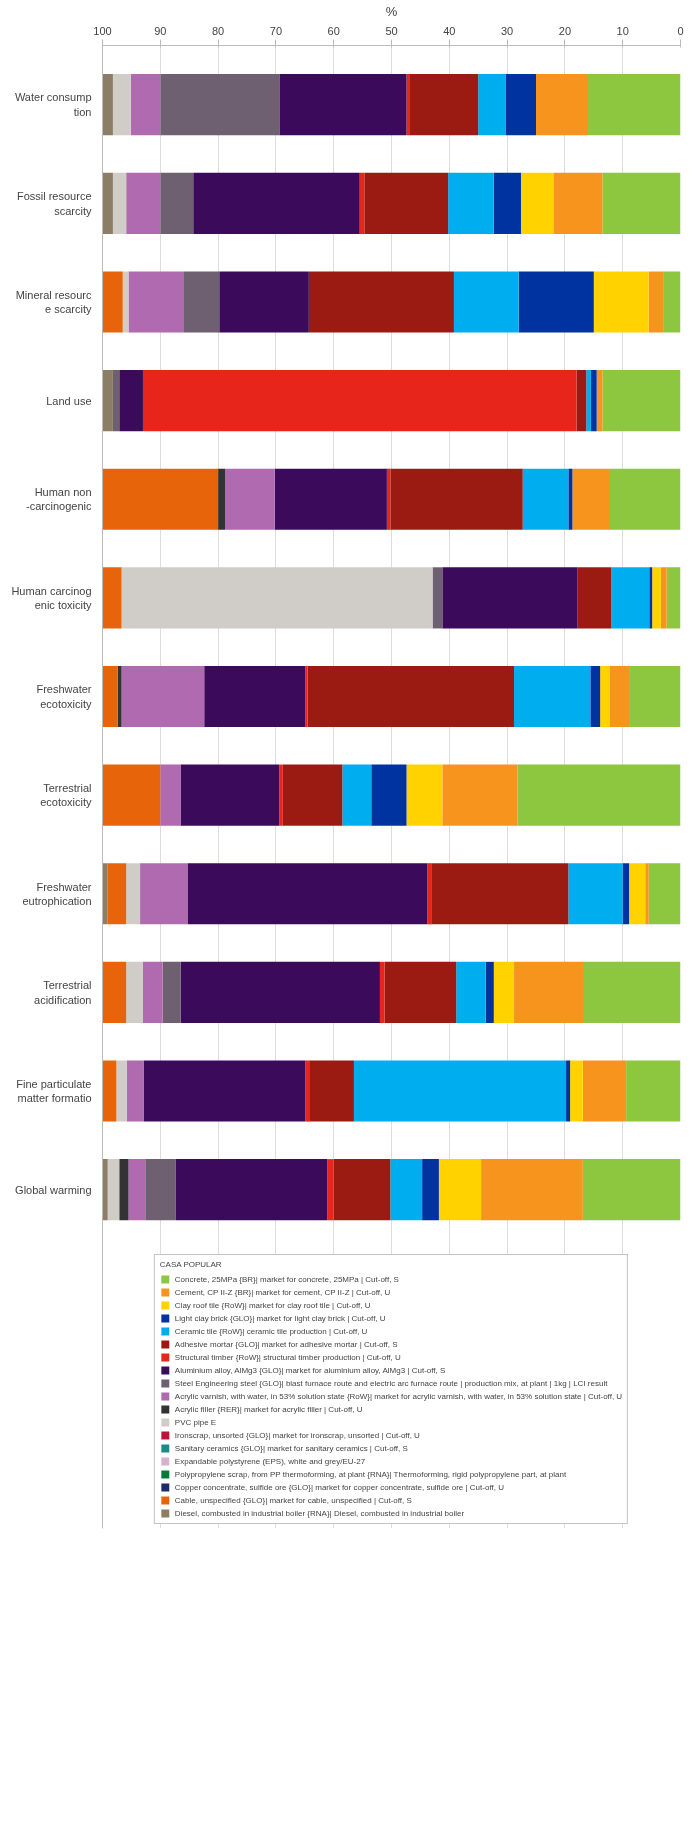 The height and width of the screenshot is (1827, 696). What do you see at coordinates (66, 795) in the screenshot?
I see `y-tick-label: Terrestrial ecotoxicity` at bounding box center [66, 795].